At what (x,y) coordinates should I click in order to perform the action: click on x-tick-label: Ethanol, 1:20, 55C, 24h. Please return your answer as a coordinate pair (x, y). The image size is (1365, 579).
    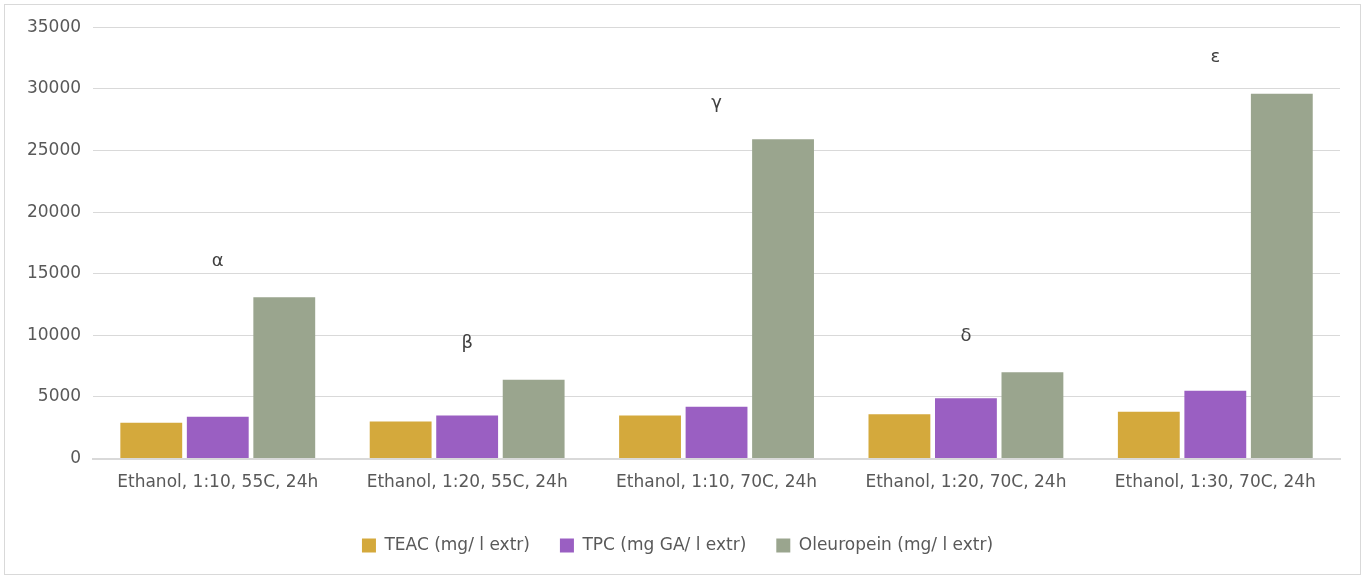
    Looking at the image, I should click on (467, 481).